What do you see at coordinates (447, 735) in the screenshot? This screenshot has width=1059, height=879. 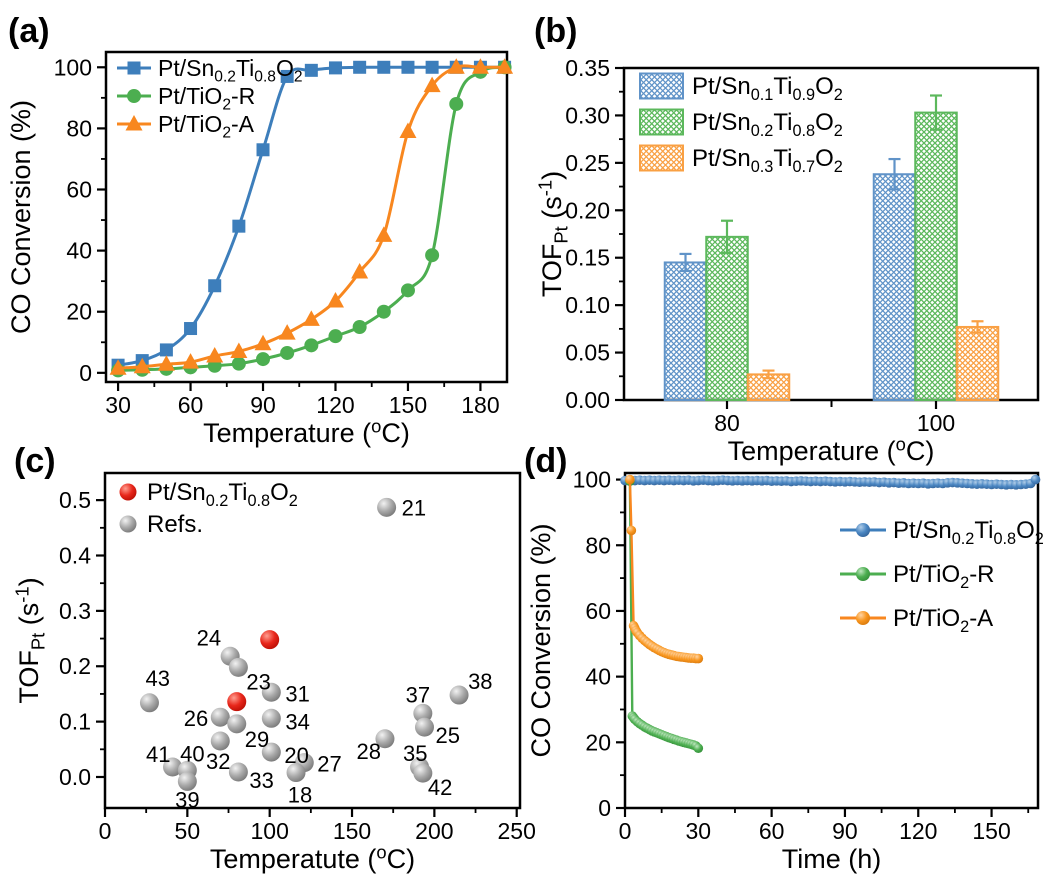 I see `ref-point-label: 25` at bounding box center [447, 735].